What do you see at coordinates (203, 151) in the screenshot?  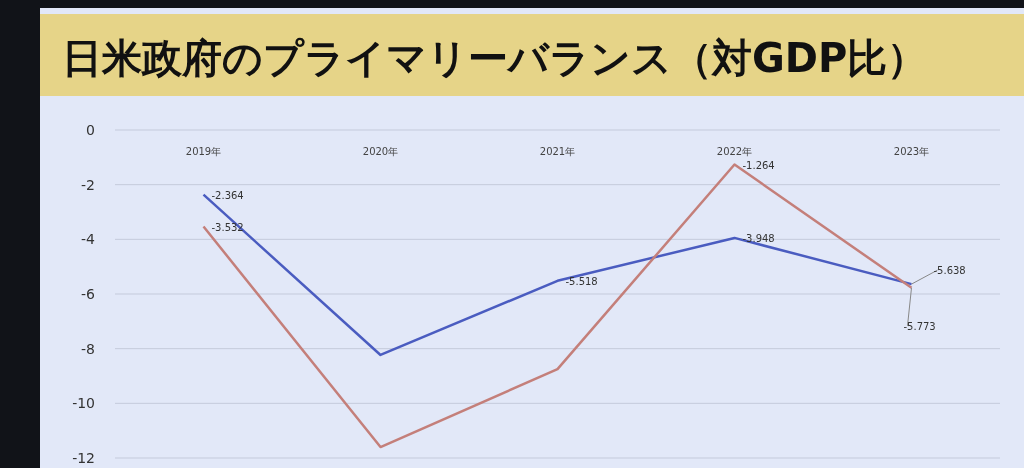 I see `x-tick-label: 2019年` at bounding box center [203, 151].